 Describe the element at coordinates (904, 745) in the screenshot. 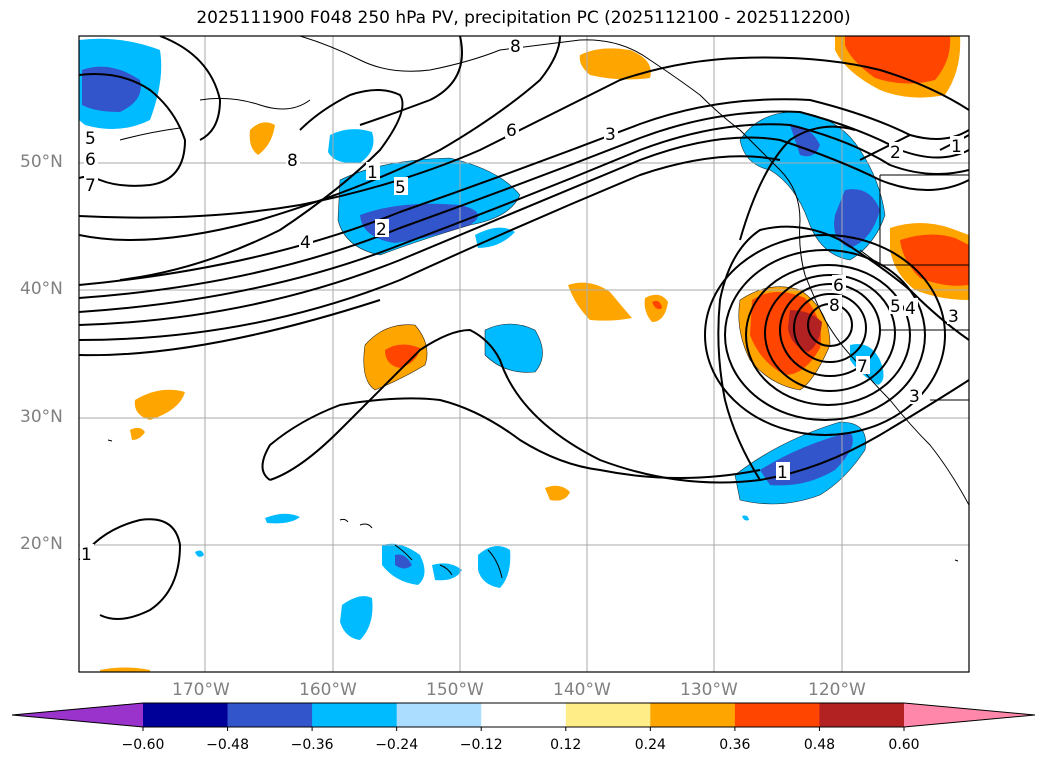

I see `colorbar-tick-label: 0.60` at that location.